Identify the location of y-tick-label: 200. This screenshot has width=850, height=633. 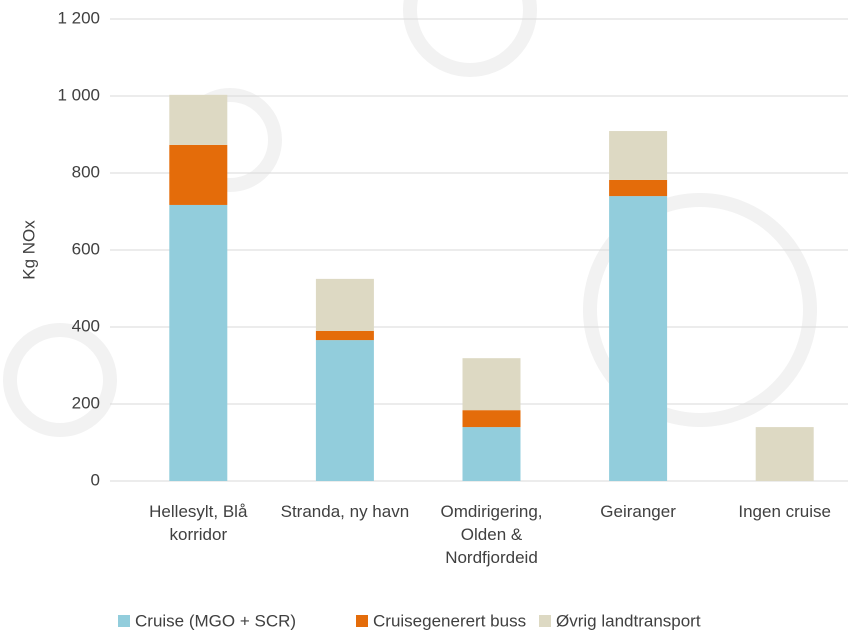
(86, 402).